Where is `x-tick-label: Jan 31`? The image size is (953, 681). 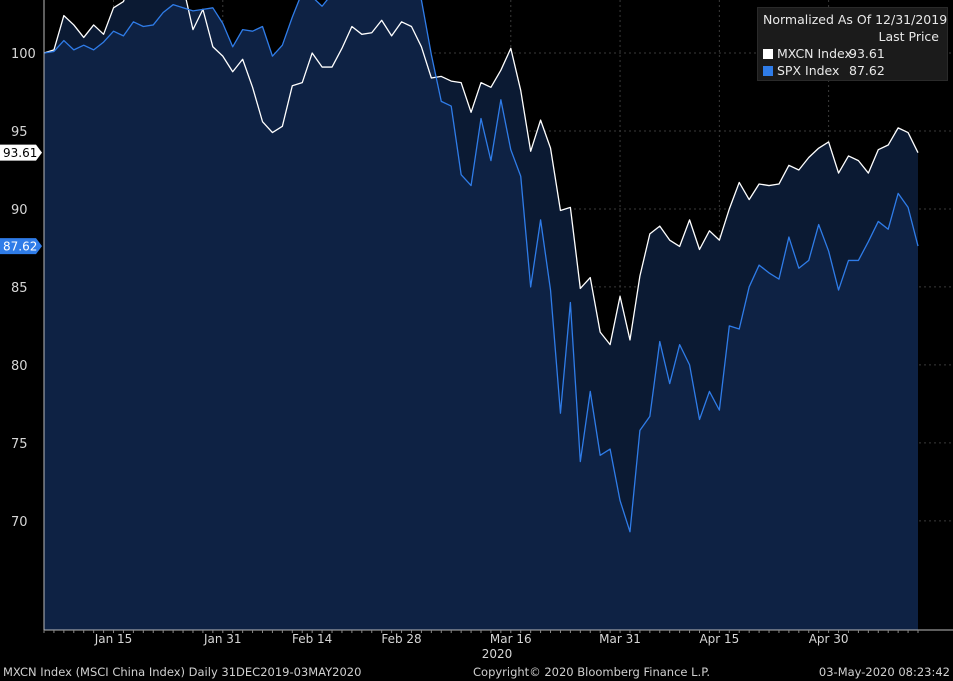
x-tick-label: Jan 31 is located at coordinates (222, 639).